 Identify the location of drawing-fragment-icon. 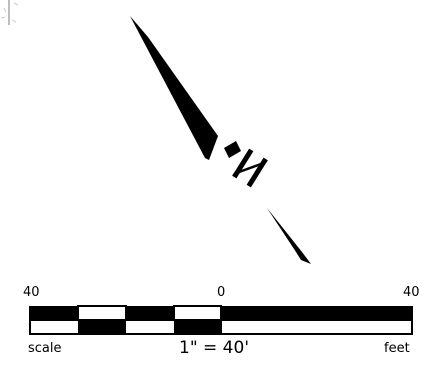
(9, 12).